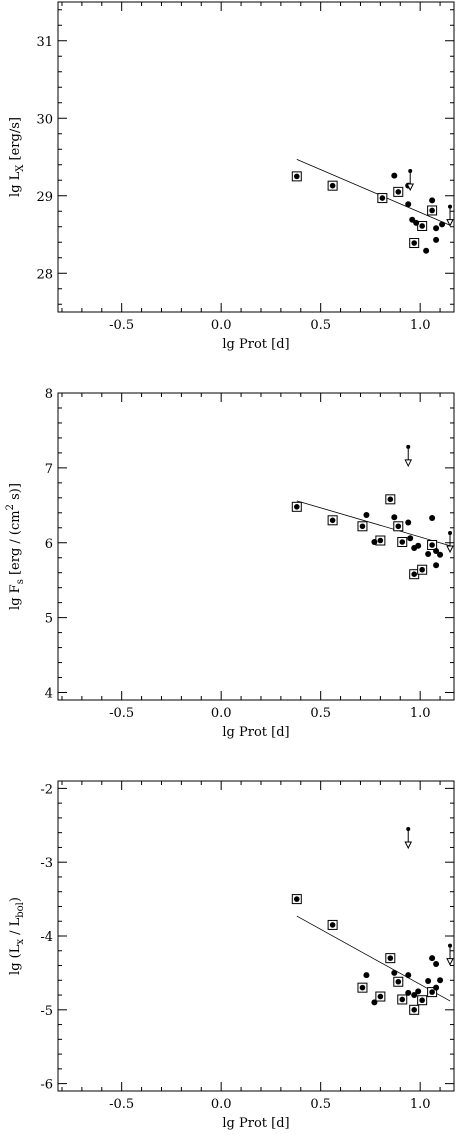 The height and width of the screenshot is (1134, 456). Describe the element at coordinates (44, 197) in the screenshot. I see `y-tick-label: 29` at that location.